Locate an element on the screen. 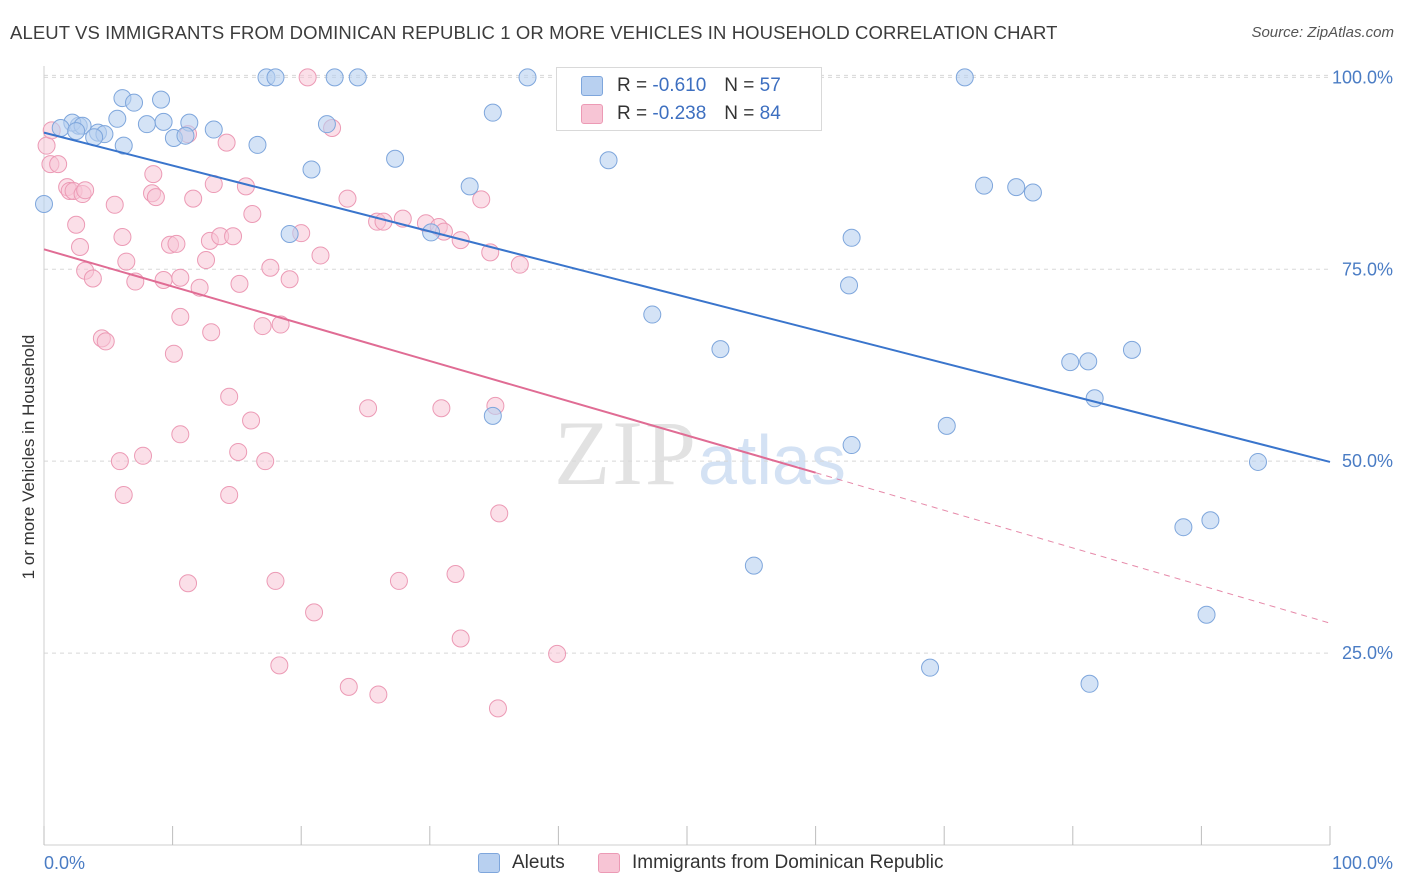  legend-item-dominican: Immigrants from Dominican Republic is located at coordinates (771, 863).